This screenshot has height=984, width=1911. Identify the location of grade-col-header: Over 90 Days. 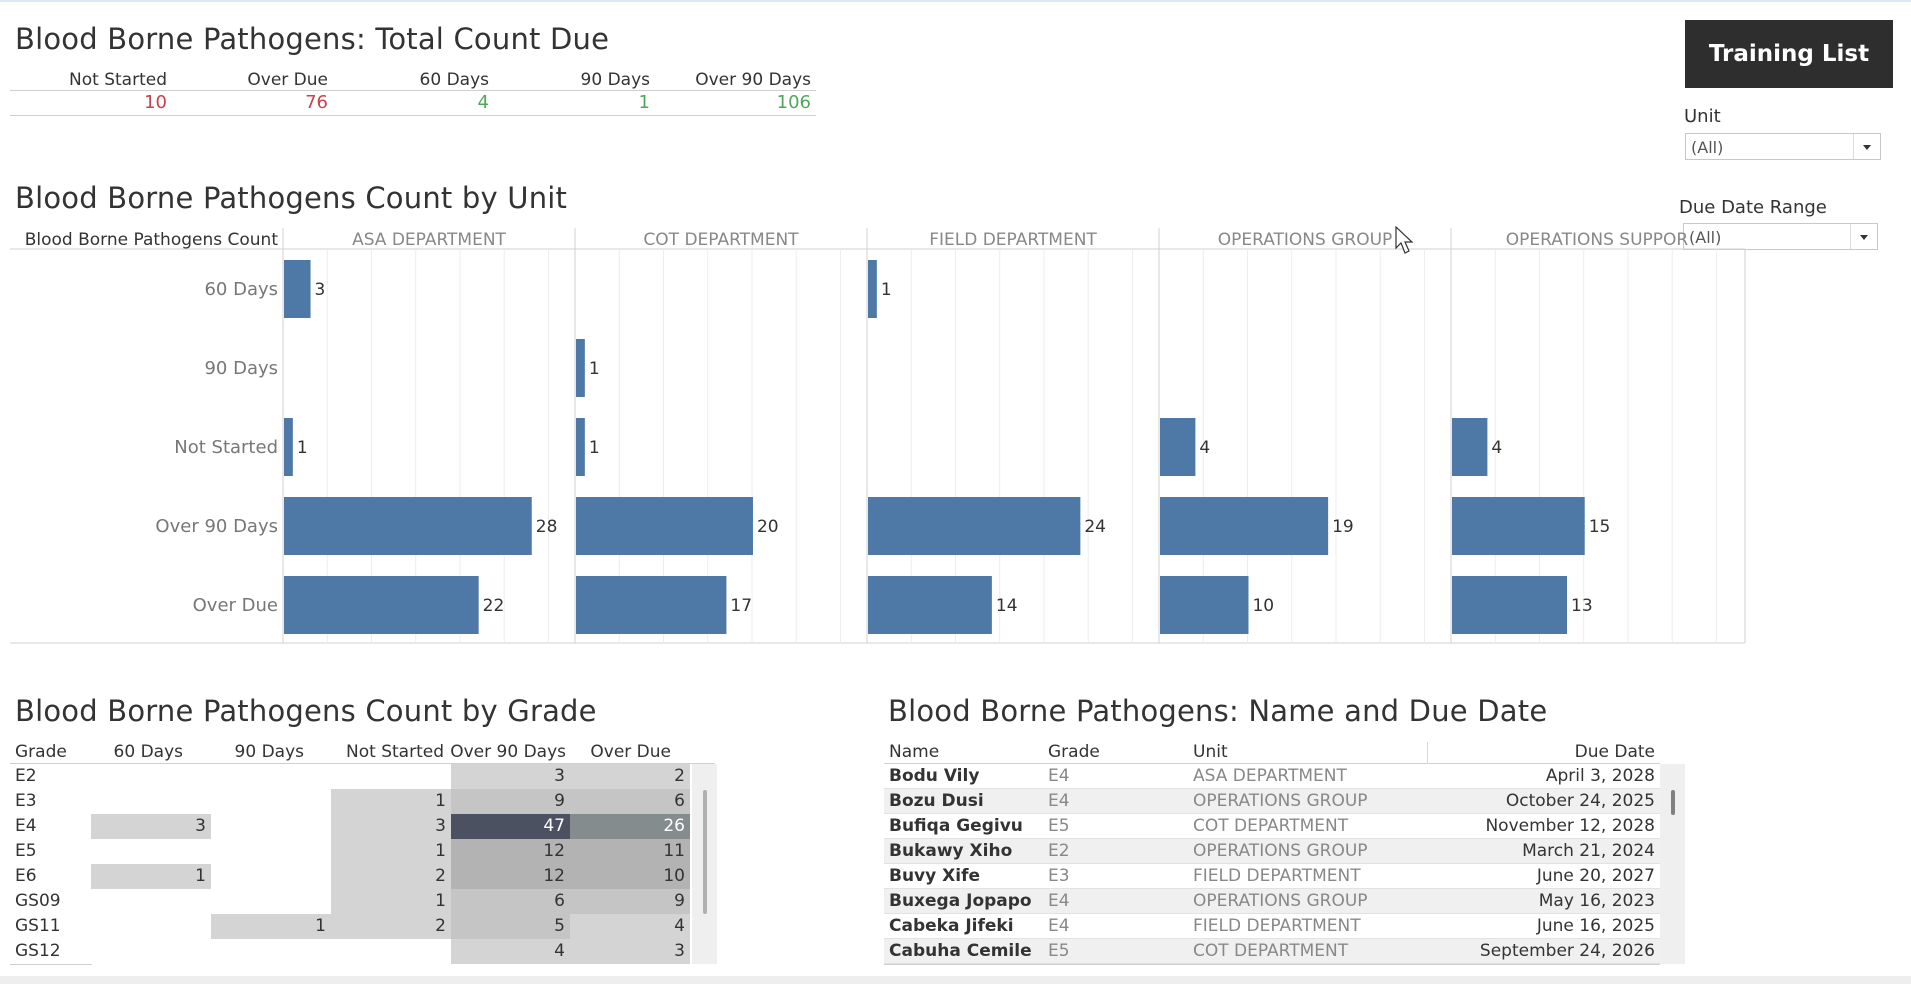
(508, 752).